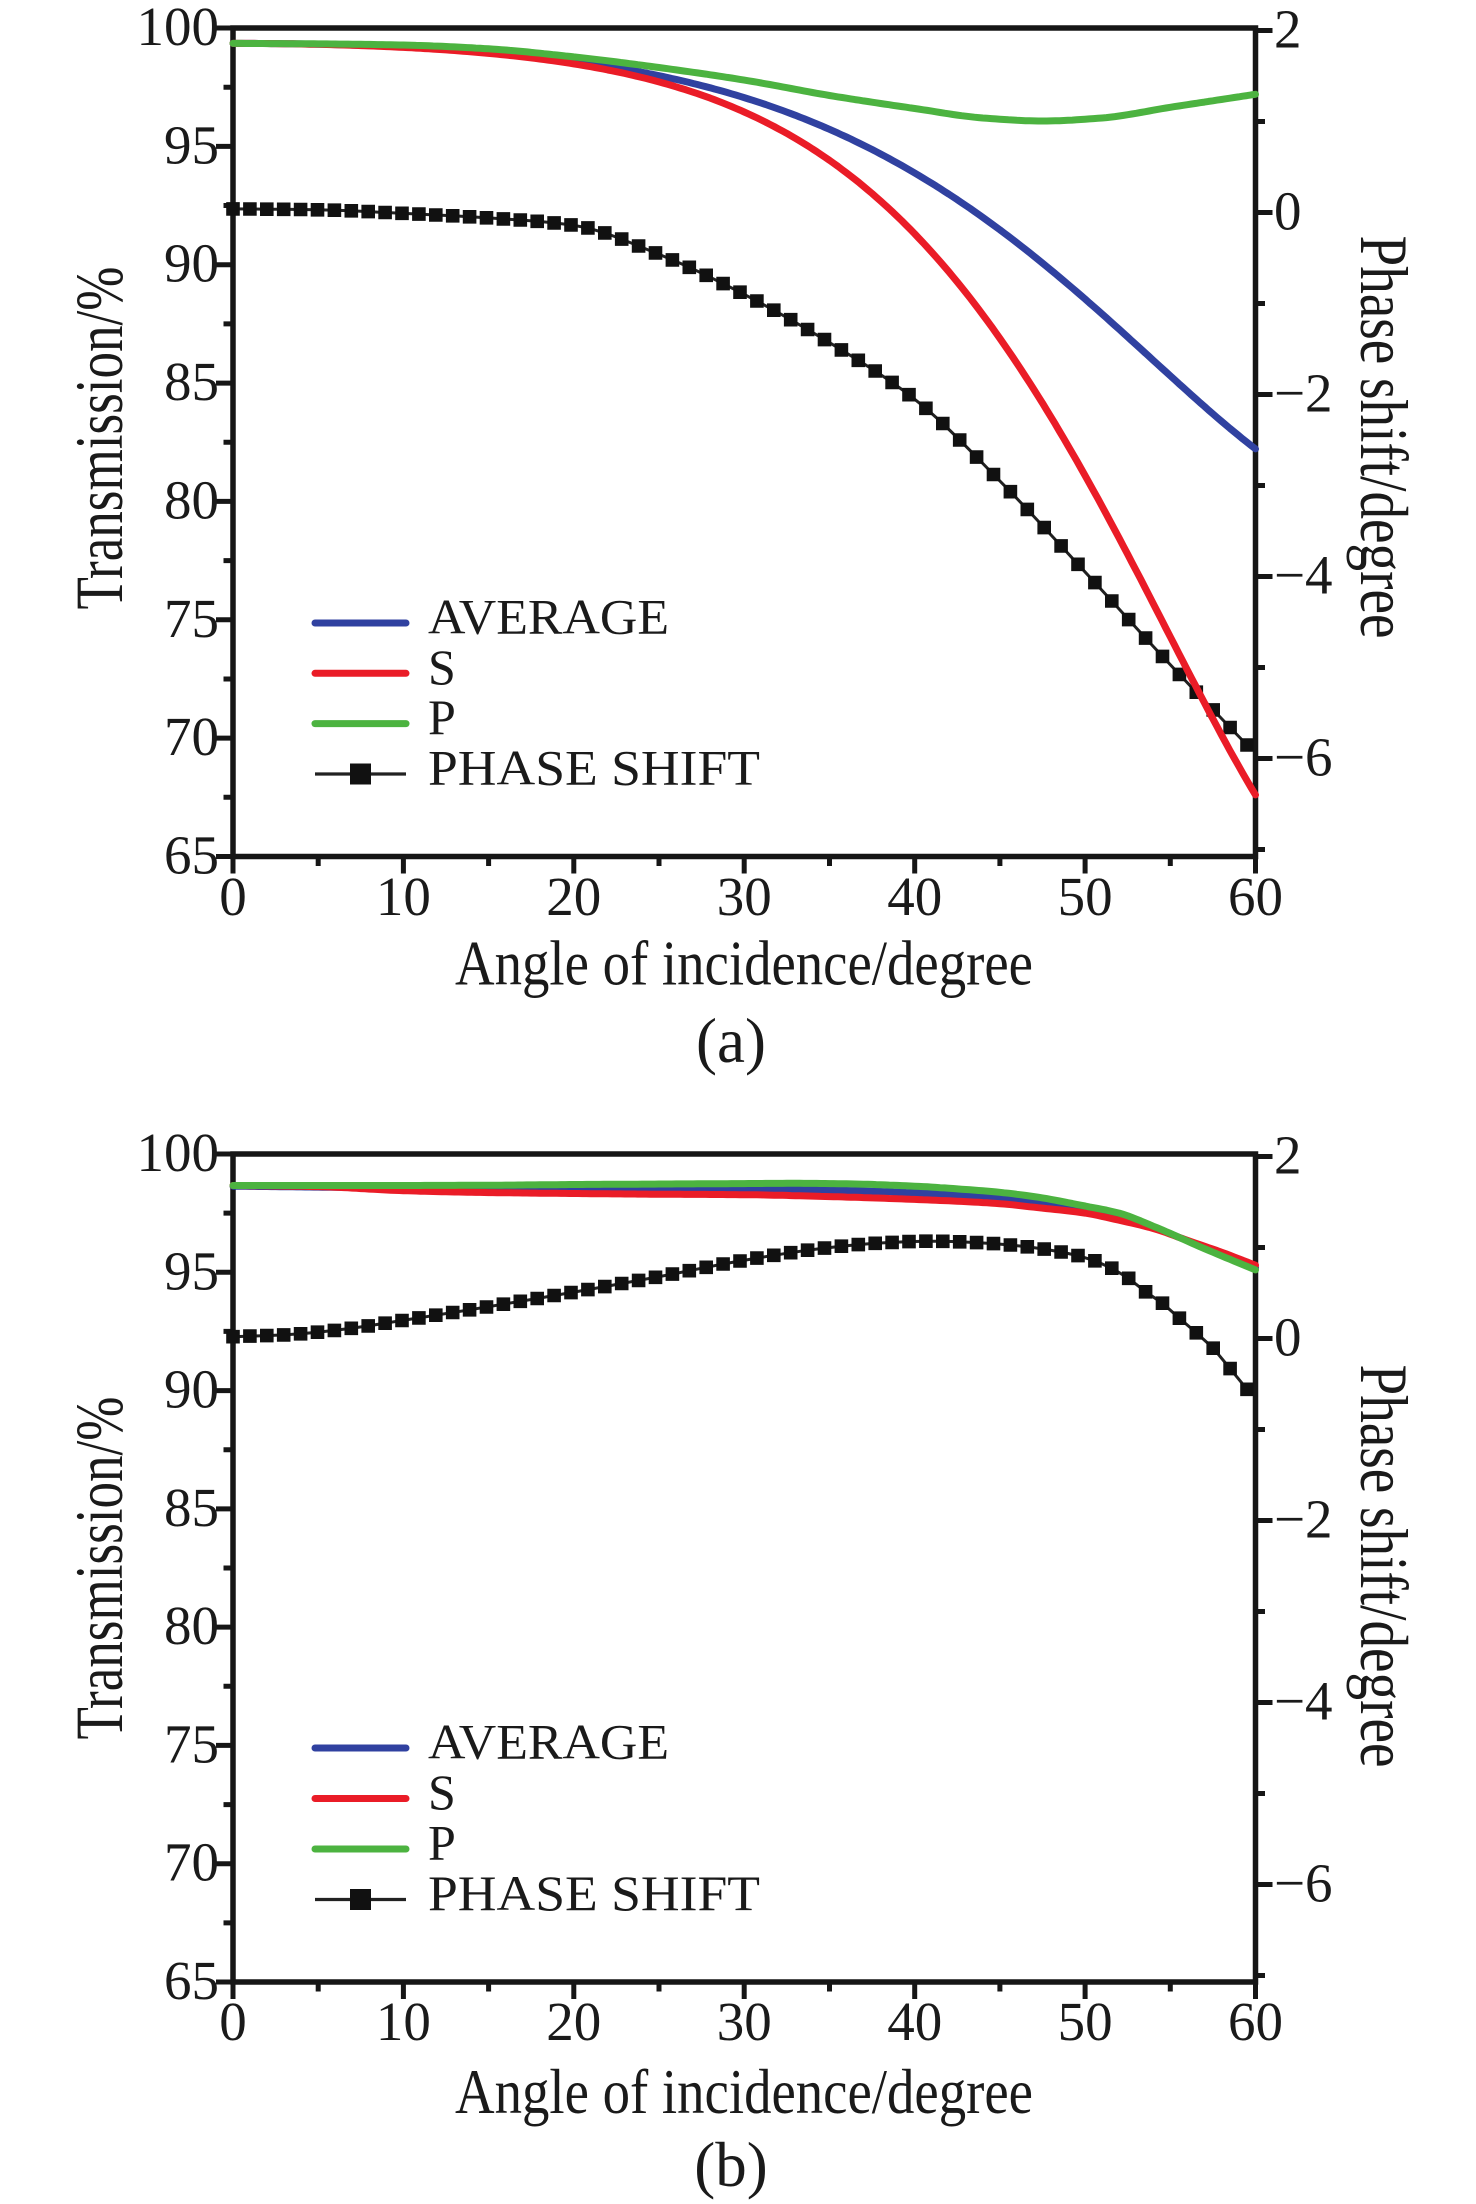  Describe the element at coordinates (730, 2165) in the screenshot. I see `svg-text: (b)` at that location.